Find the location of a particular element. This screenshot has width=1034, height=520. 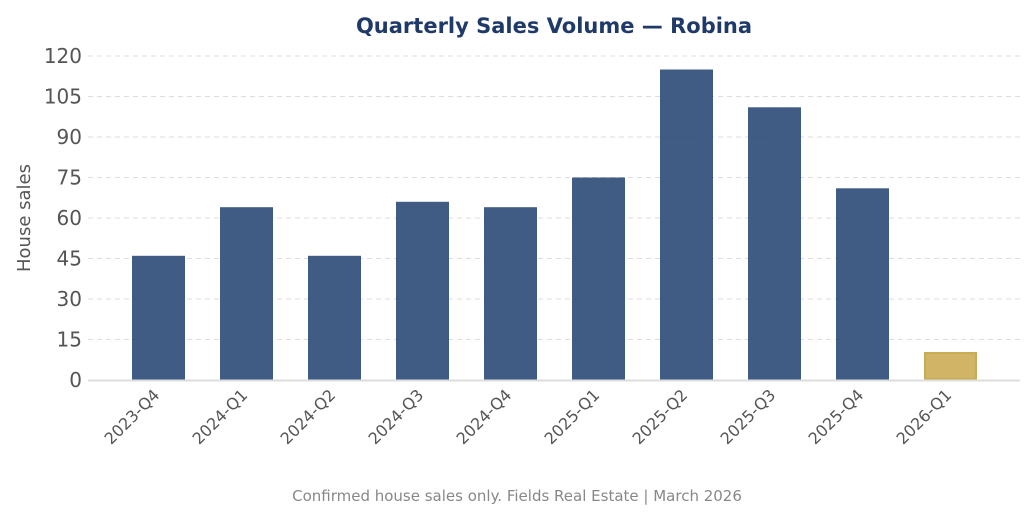

x-tick-label: 2026-Q1 is located at coordinates (923, 416).